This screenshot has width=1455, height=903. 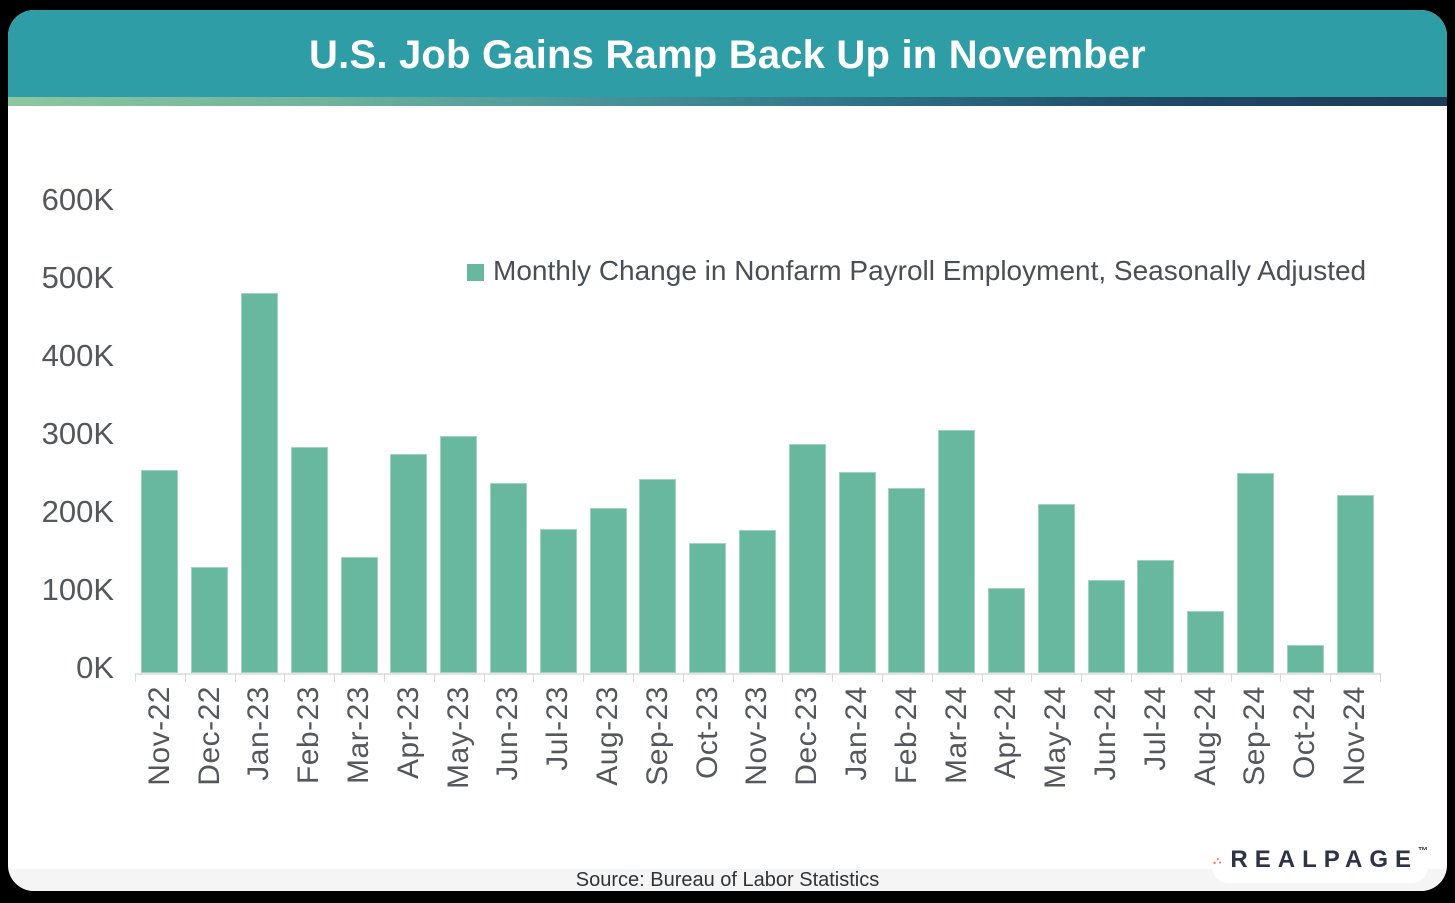 I want to click on page-title: U.S. Job Gains Ramp Back Up in November, so click(x=727, y=55).